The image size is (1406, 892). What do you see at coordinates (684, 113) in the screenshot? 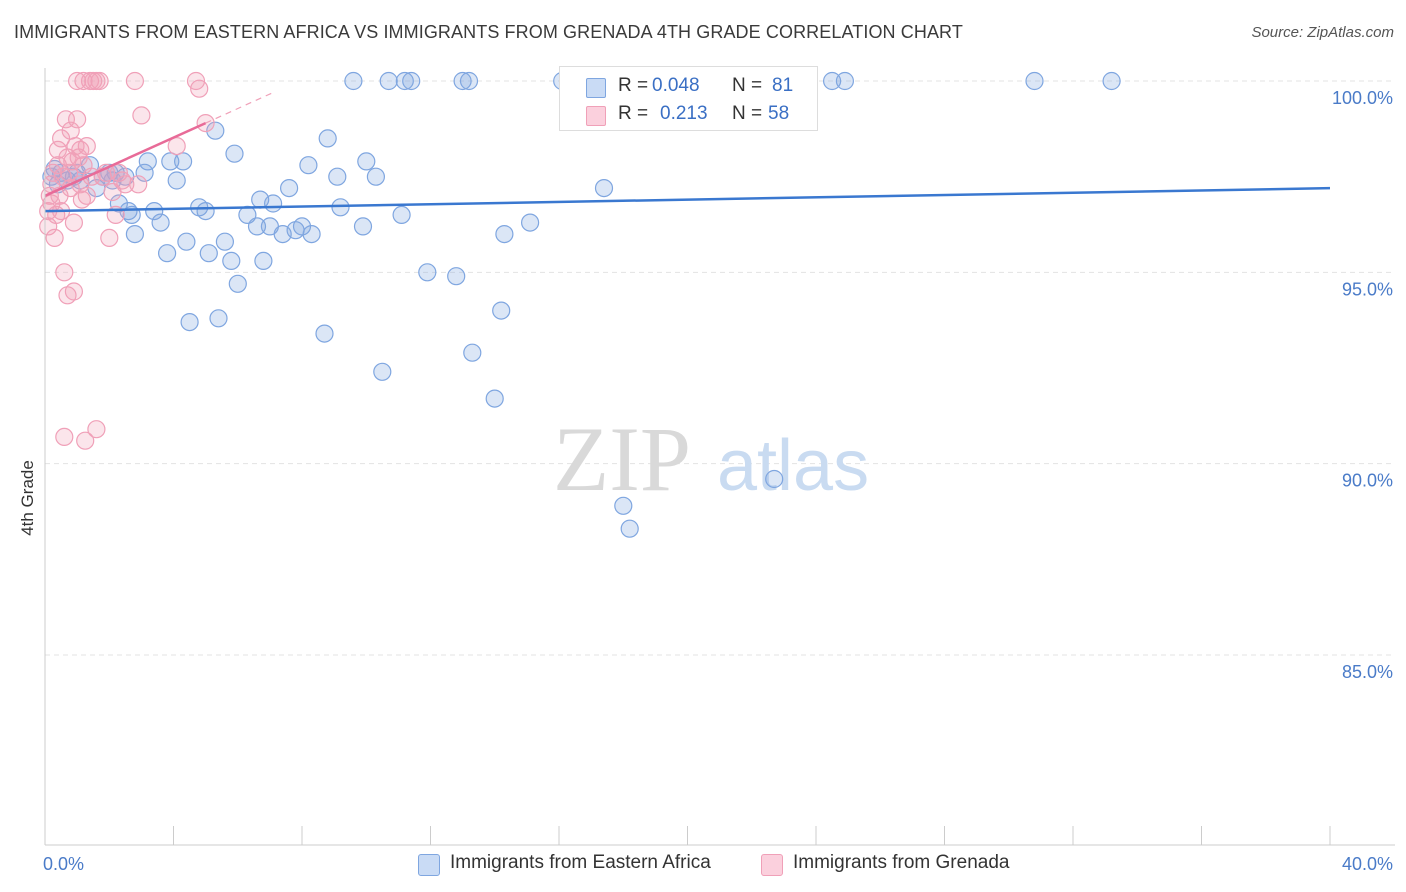
I see `legend-r-value: 0.213` at bounding box center [684, 113].